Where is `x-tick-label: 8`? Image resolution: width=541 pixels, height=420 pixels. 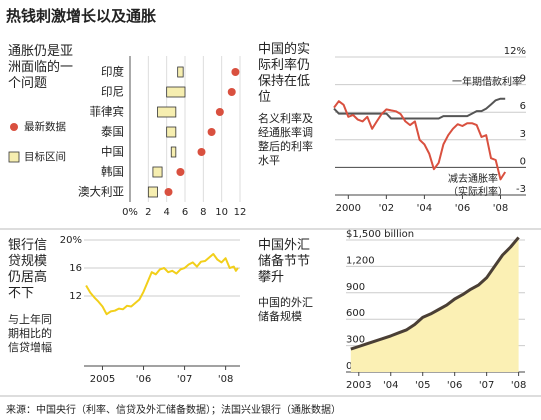 x-tick-label: 8 is located at coordinates (203, 212).